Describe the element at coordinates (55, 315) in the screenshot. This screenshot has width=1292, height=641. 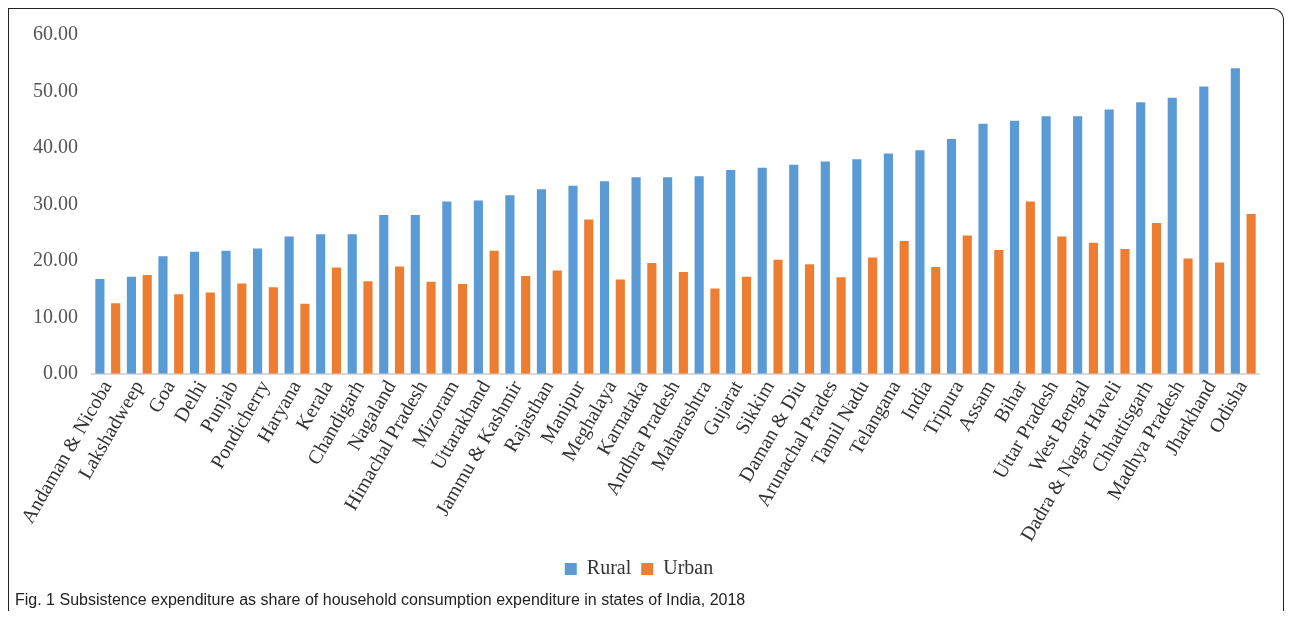
I see `y-tick-label: 10.00` at that location.